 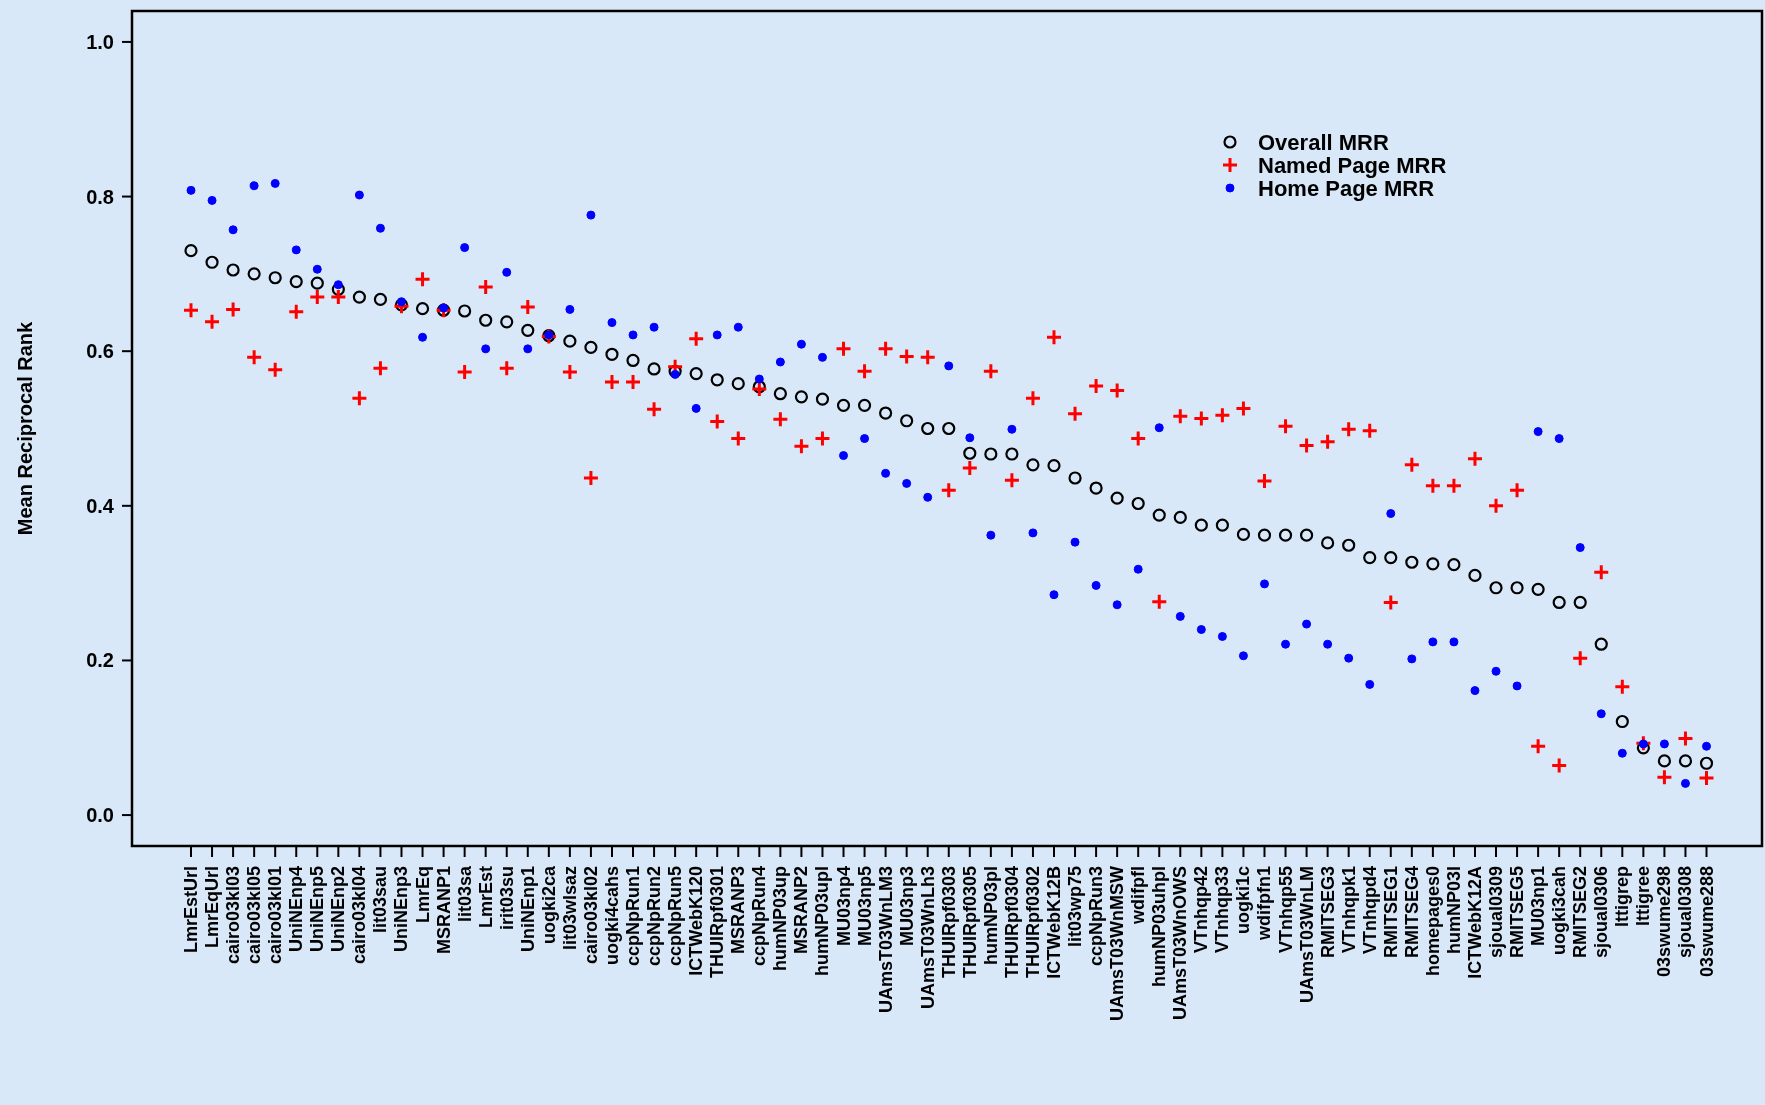 I want to click on x-tick-label: THUIRpf0302, so click(x=1032, y=922).